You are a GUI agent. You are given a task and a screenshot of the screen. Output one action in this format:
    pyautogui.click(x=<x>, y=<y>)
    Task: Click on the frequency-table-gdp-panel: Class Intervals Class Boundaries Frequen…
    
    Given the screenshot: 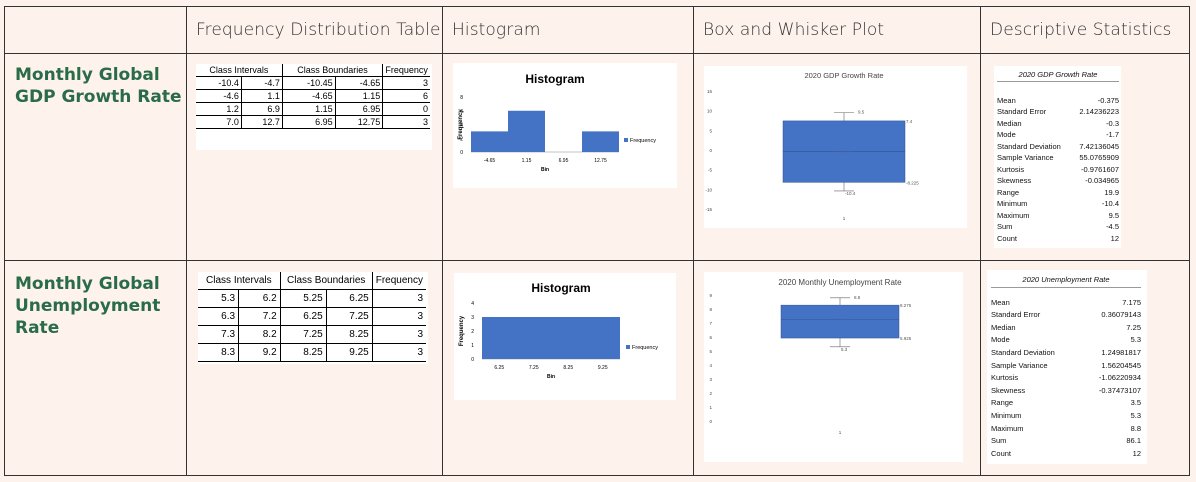 What is the action you would take?
    pyautogui.click(x=314, y=107)
    